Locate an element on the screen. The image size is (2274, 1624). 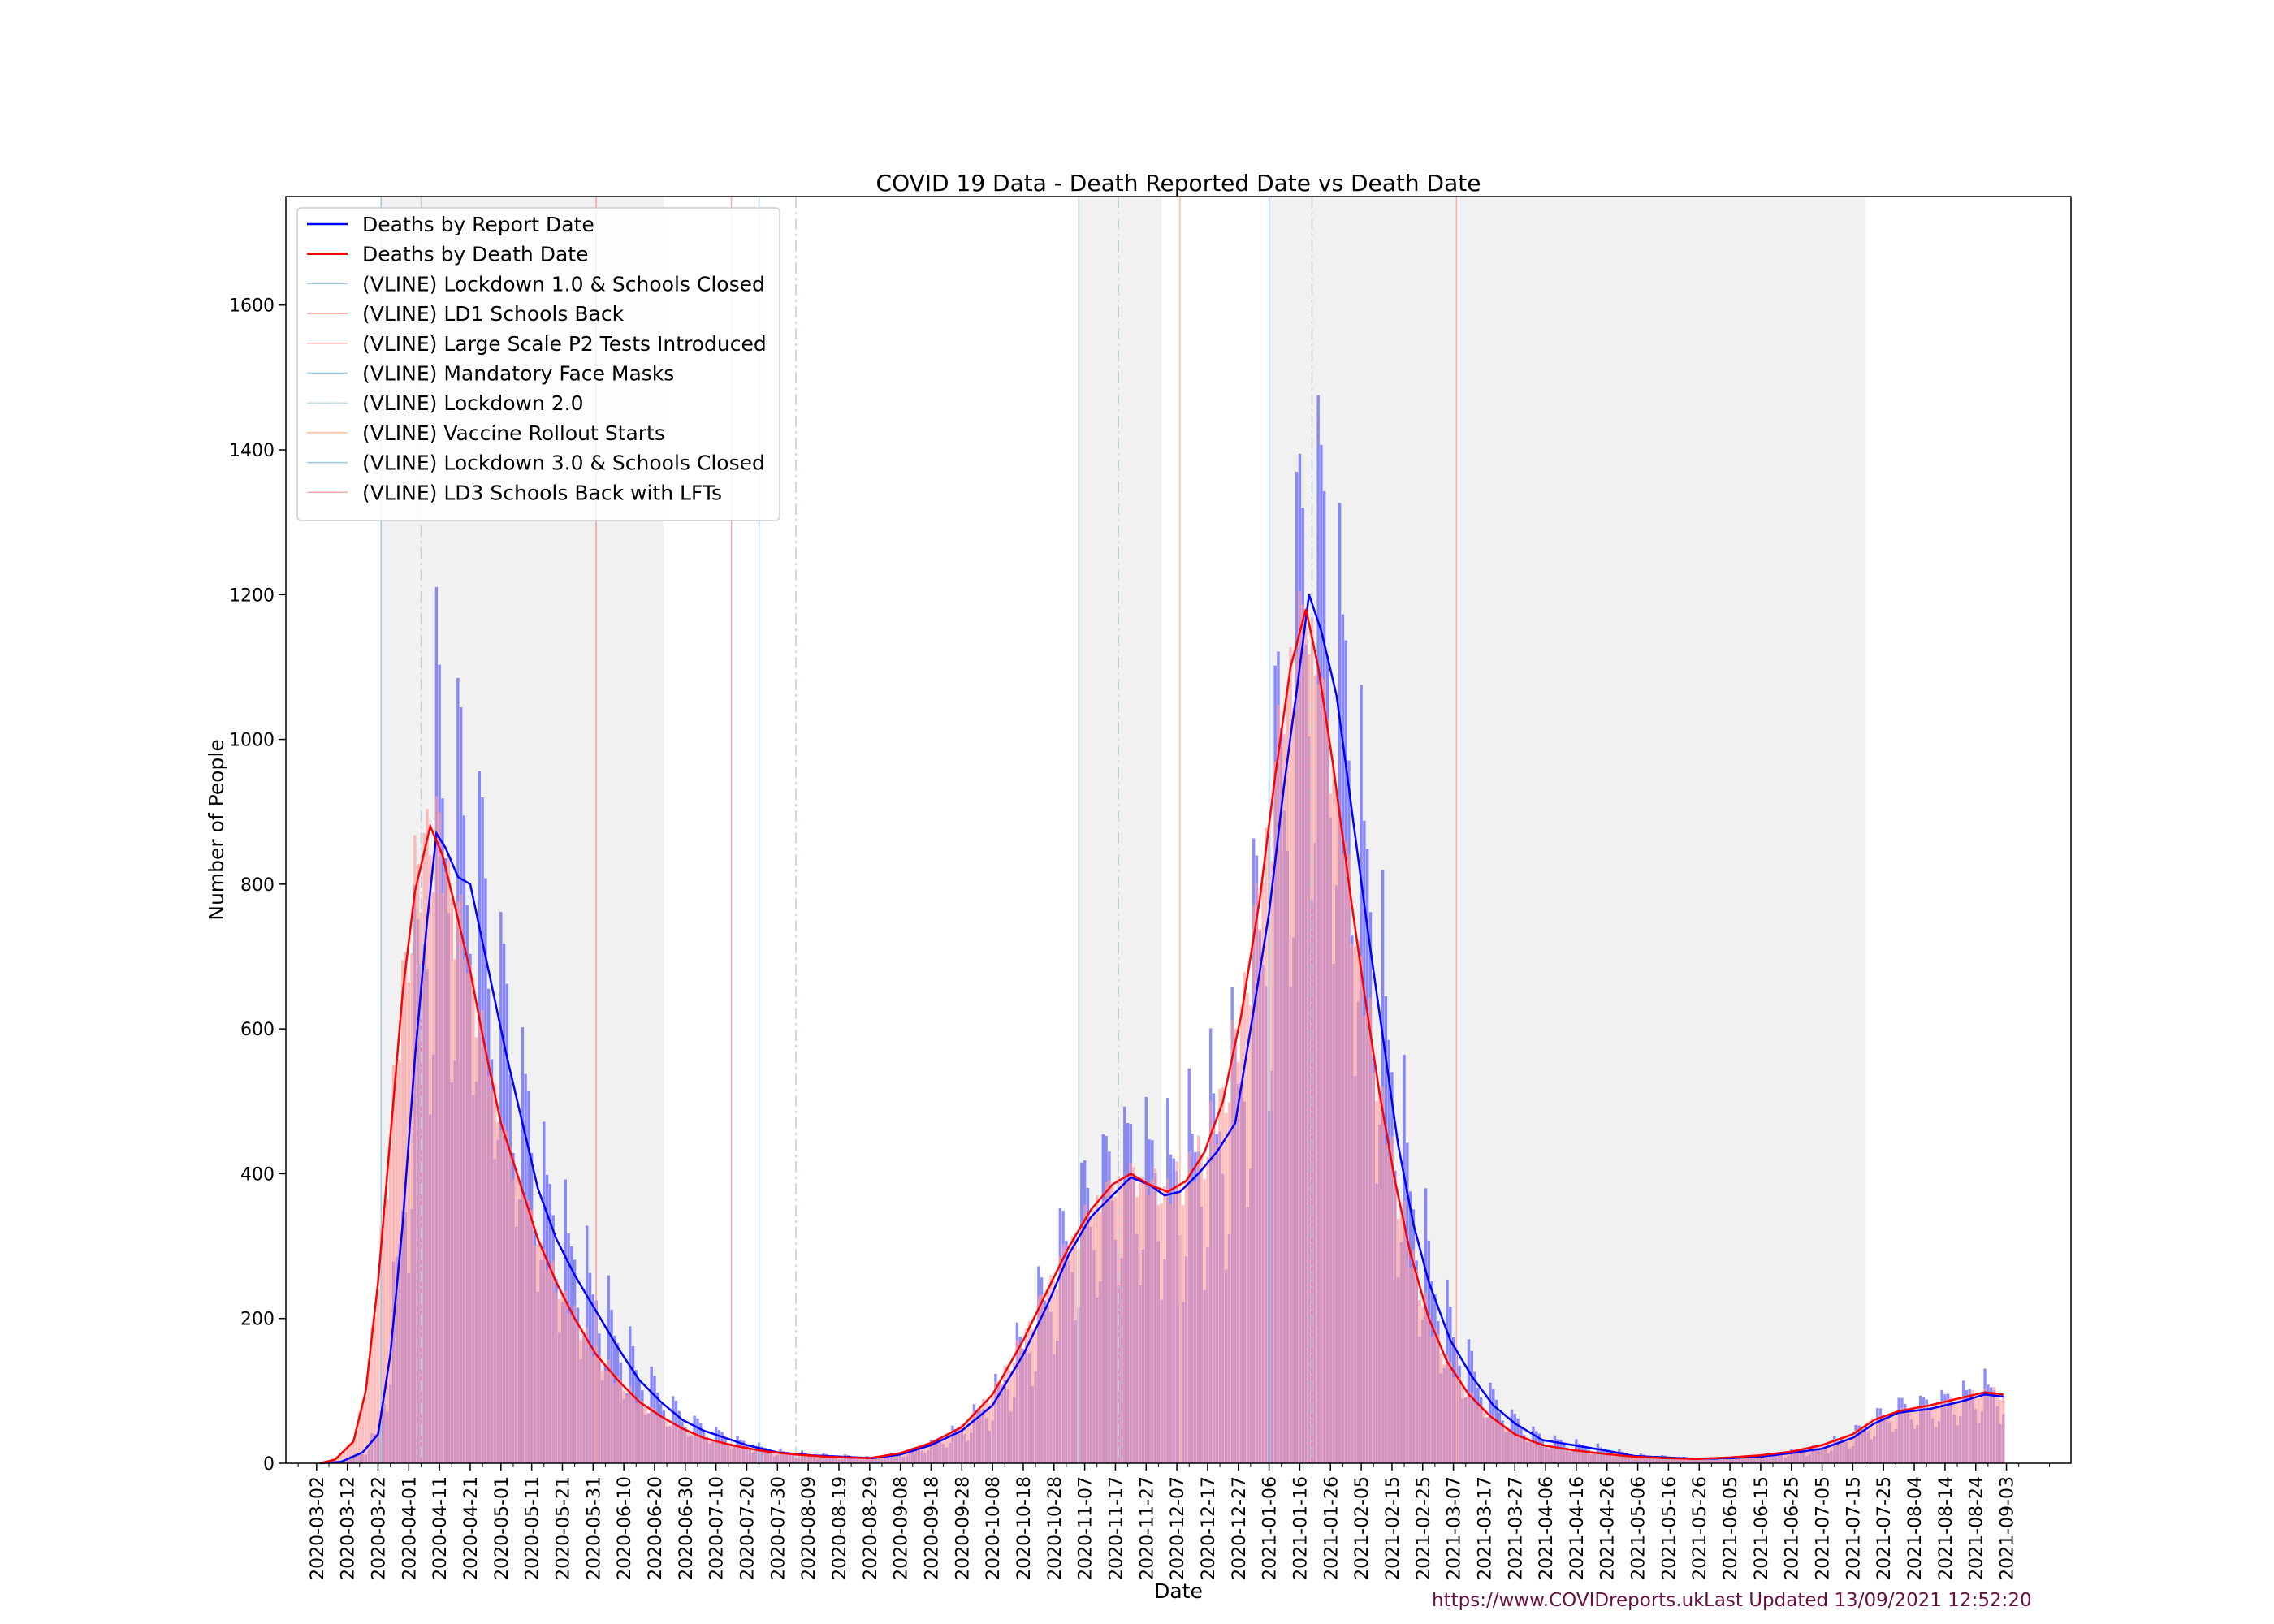
x-tick-label: 2020-06-10 is located at coordinates (625, 1528).